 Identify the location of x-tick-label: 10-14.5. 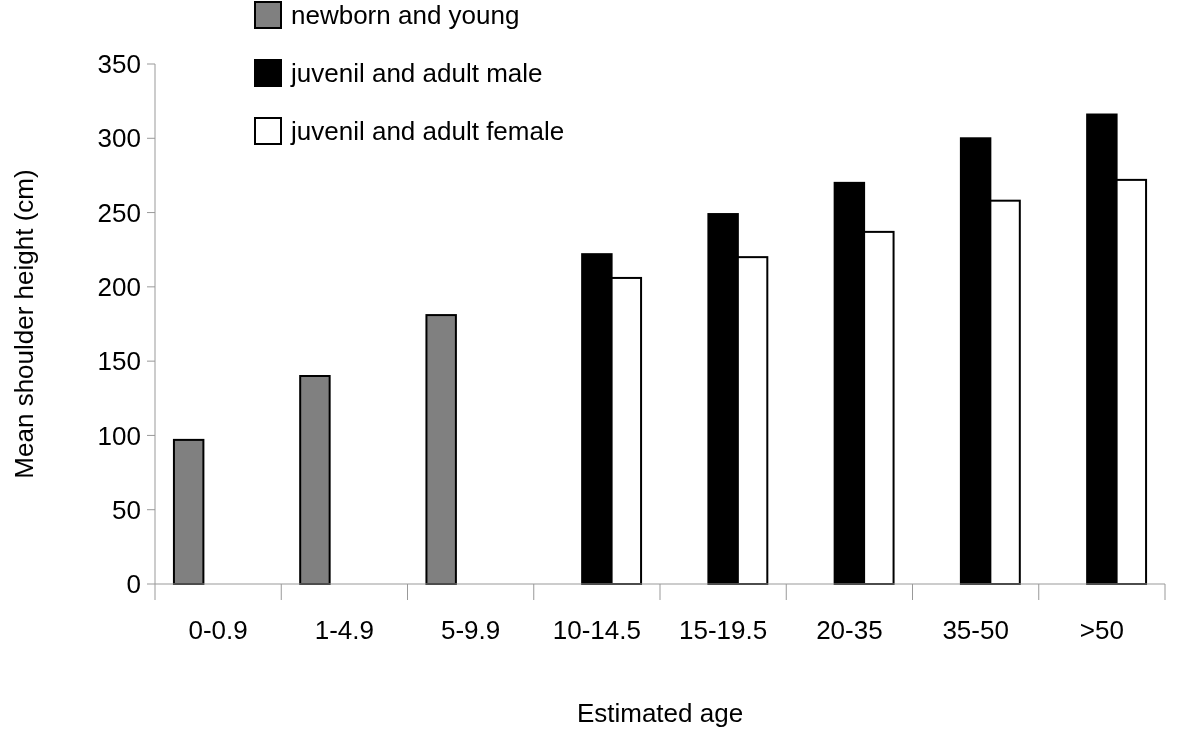
(596, 630).